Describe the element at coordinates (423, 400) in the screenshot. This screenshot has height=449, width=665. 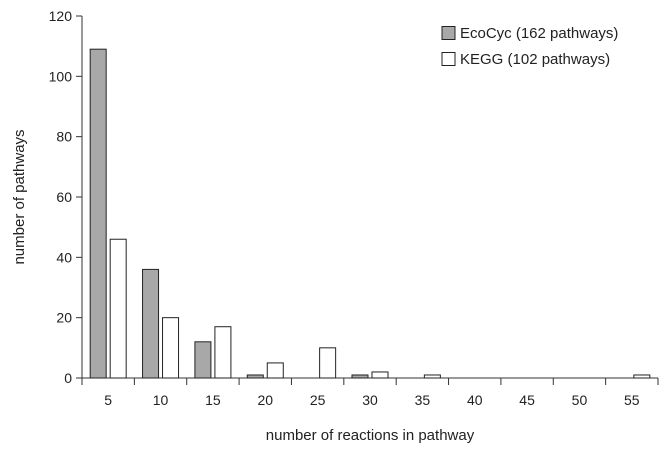
I see `x-tick-label: 35` at that location.